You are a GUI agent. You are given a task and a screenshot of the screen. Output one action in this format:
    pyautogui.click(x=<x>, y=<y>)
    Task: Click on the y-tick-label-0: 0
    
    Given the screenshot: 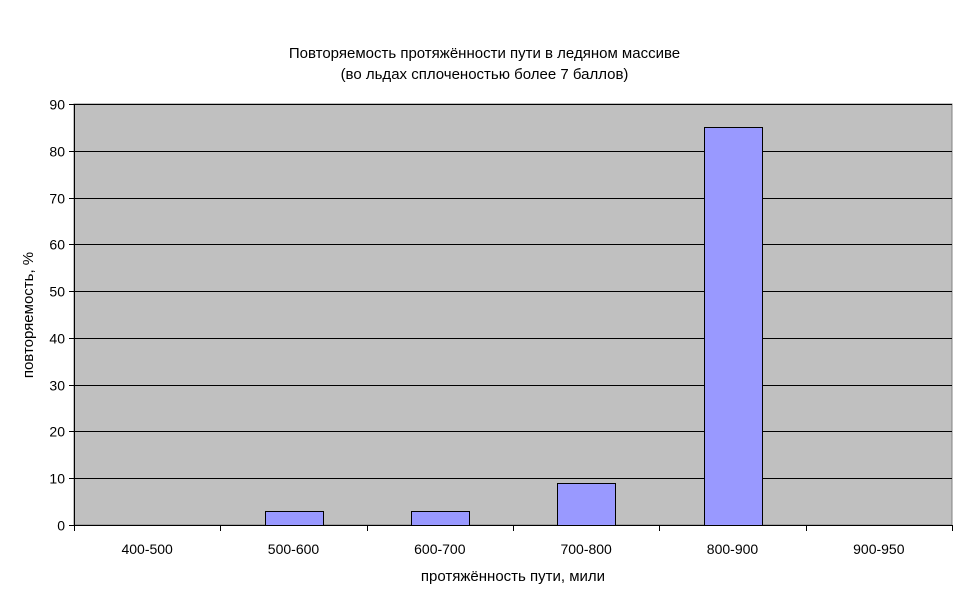 What is the action you would take?
    pyautogui.click(x=61, y=526)
    